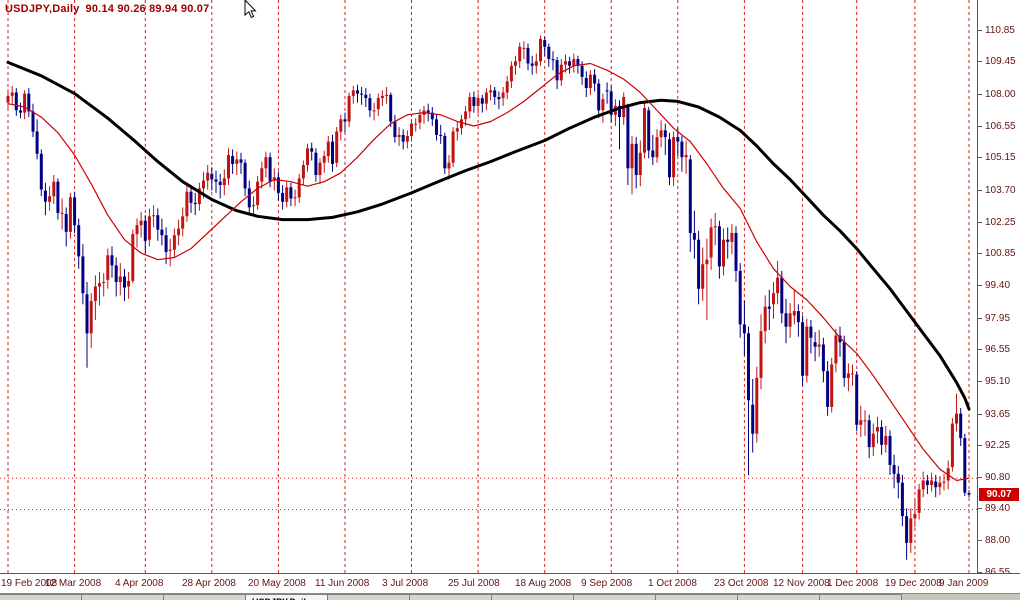  What do you see at coordinates (277, 583) in the screenshot?
I see `date-label: 20 May 2008` at bounding box center [277, 583].